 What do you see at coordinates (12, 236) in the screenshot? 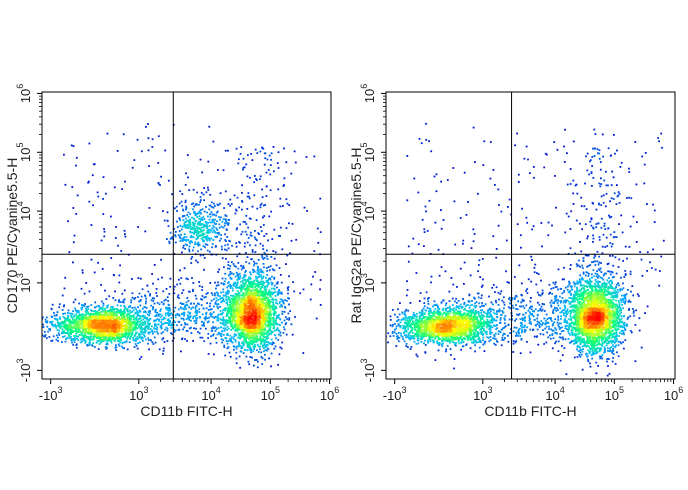
I see `y-axis-title: CD170 PE/Cyanine5.5-H` at bounding box center [12, 236].